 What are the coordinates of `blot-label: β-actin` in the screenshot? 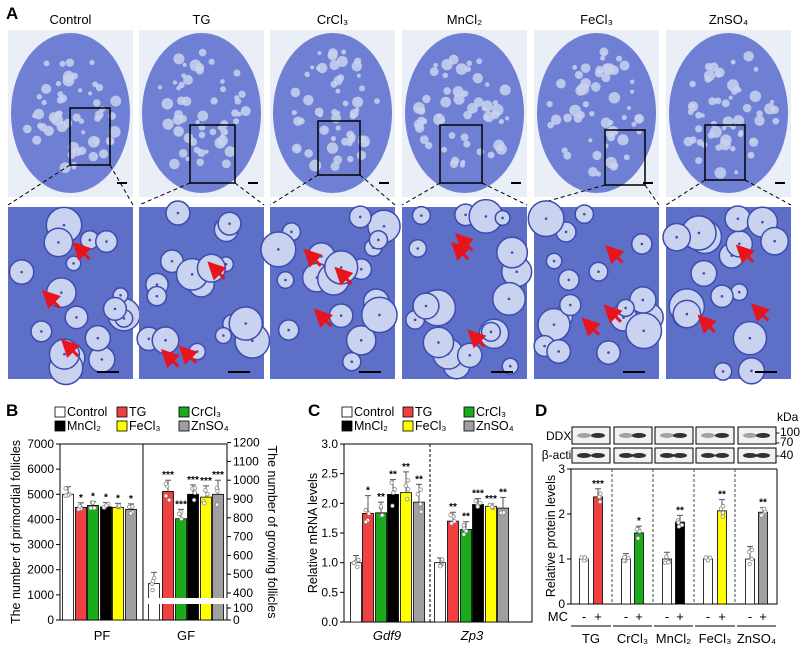 It's located at (560, 455).